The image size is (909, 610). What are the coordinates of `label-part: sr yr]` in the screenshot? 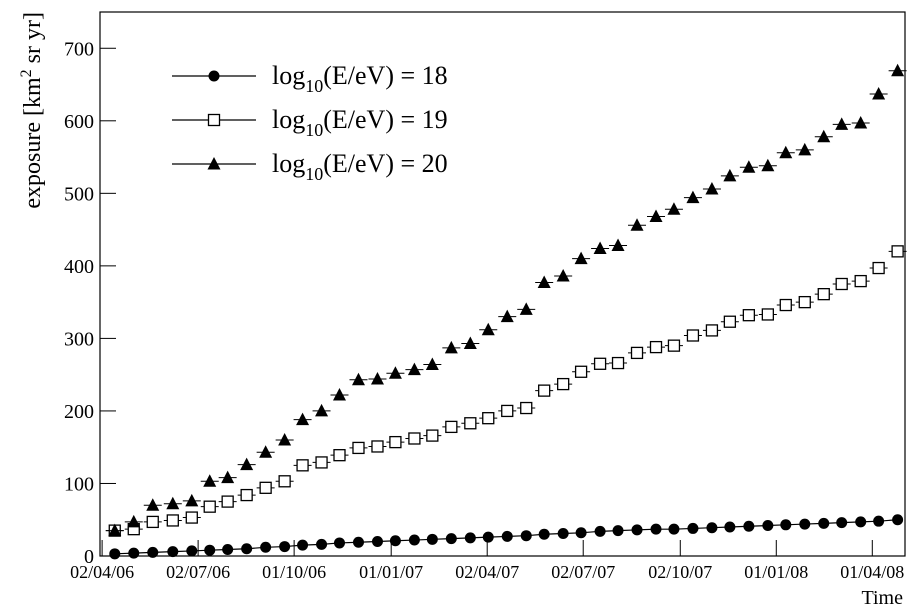 It's located at (33, 40).